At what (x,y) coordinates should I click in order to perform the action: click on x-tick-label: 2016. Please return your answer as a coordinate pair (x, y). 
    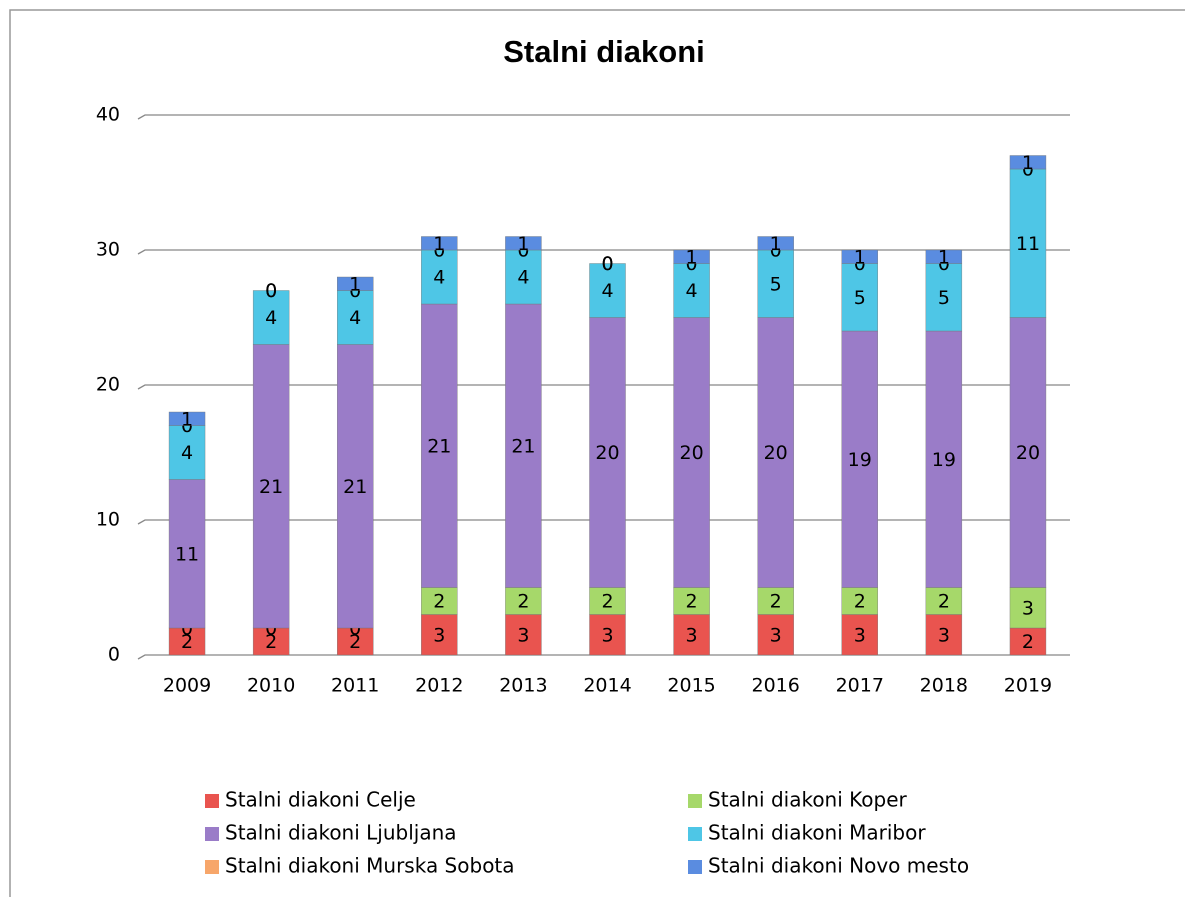
    Looking at the image, I should click on (776, 686).